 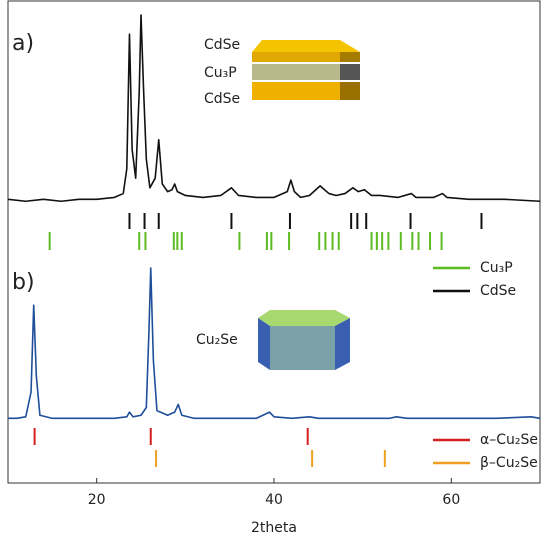 I want to click on inset-label: Cu₂Se, so click(x=217, y=340).